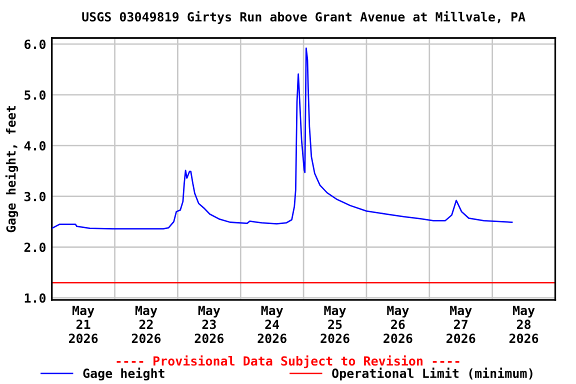  Describe the element at coordinates (209, 325) in the screenshot. I see `x-tick-label: May 23 2026` at that location.